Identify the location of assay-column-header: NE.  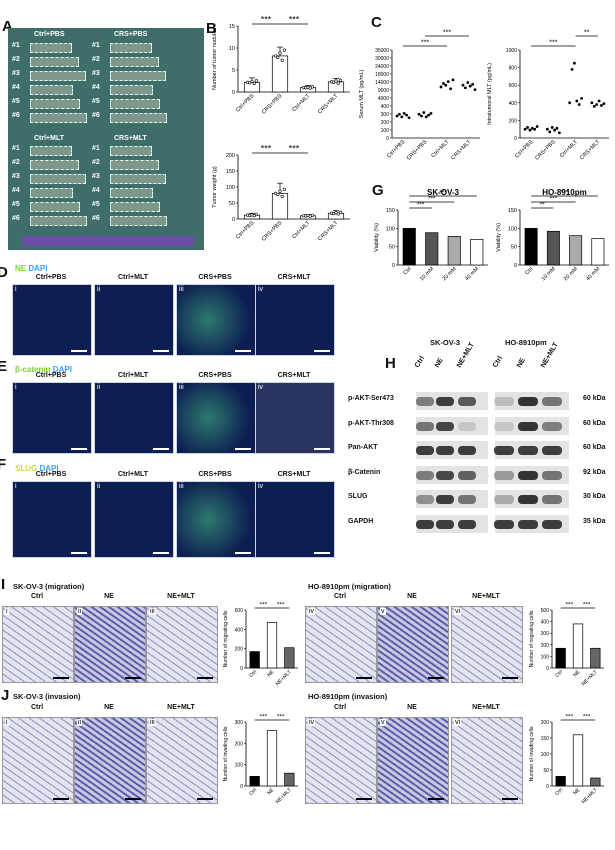
(109, 707).